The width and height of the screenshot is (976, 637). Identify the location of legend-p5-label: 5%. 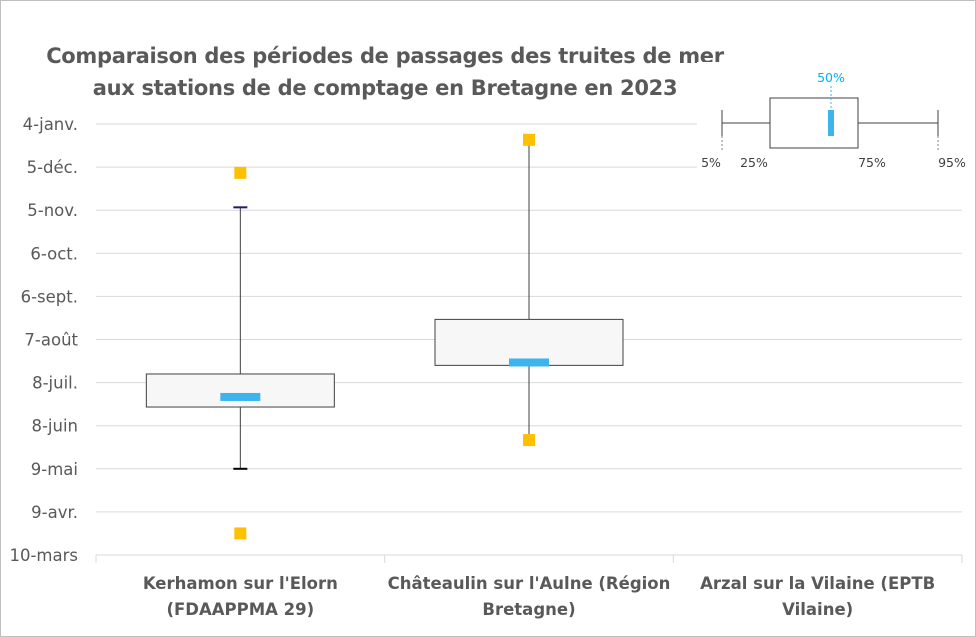
(711, 162).